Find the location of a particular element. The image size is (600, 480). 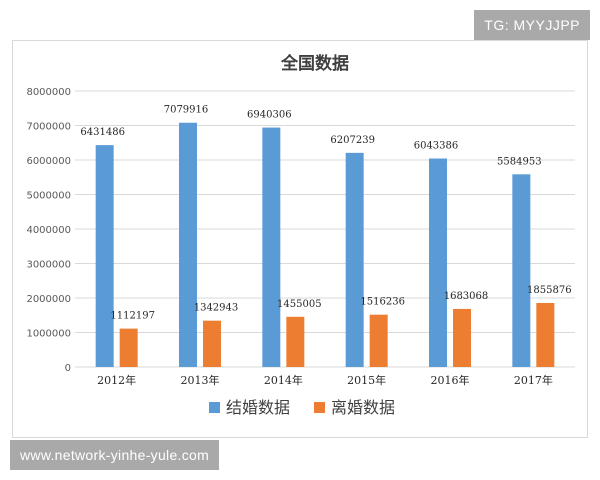

x-tick-label: 2014年 is located at coordinates (283, 380).